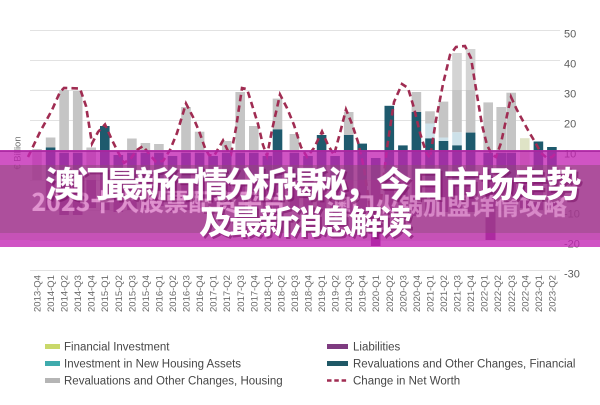  What do you see at coordinates (78, 293) in the screenshot?
I see `svg-text: 2014-Q3` at bounding box center [78, 293].